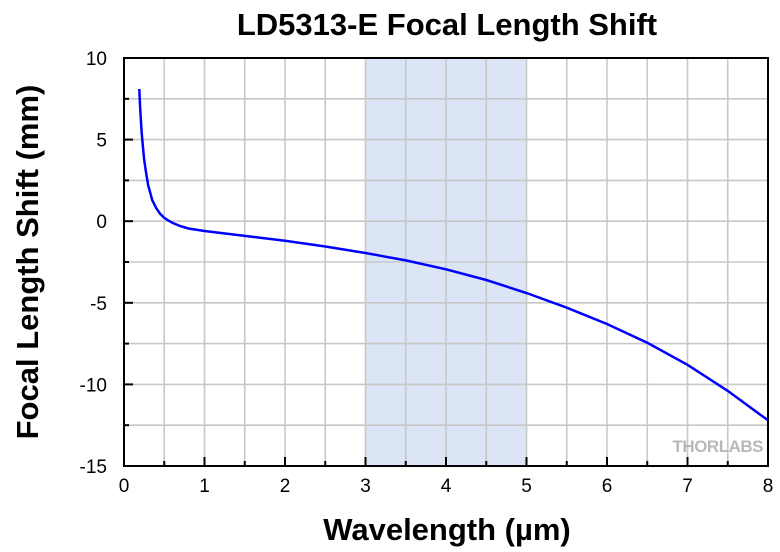 This screenshot has height=552, width=780. I want to click on y-tick-label: -5, so click(98, 304).